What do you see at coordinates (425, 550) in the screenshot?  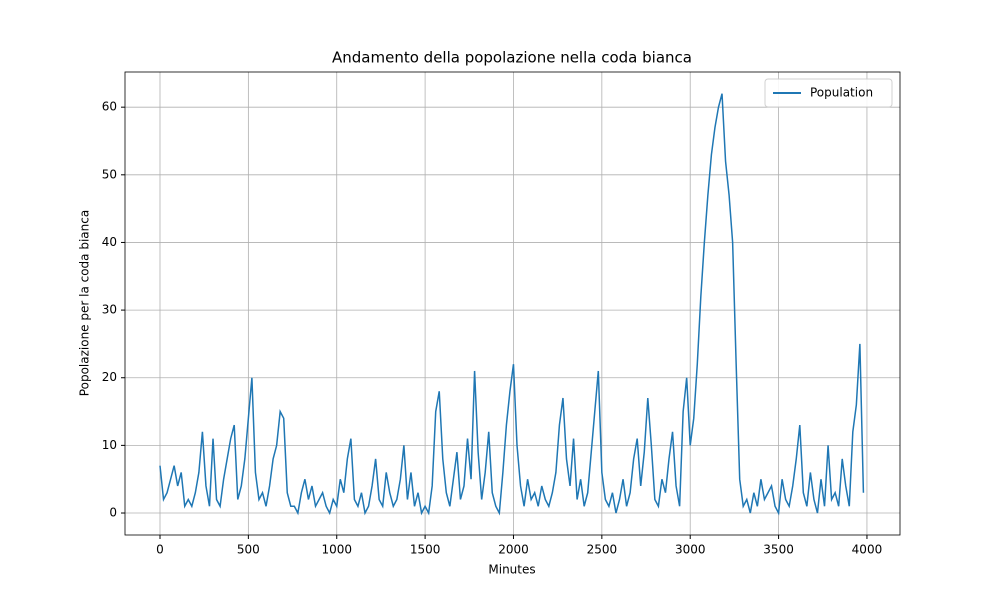 I see `x-tick-label: 1500` at bounding box center [425, 550].